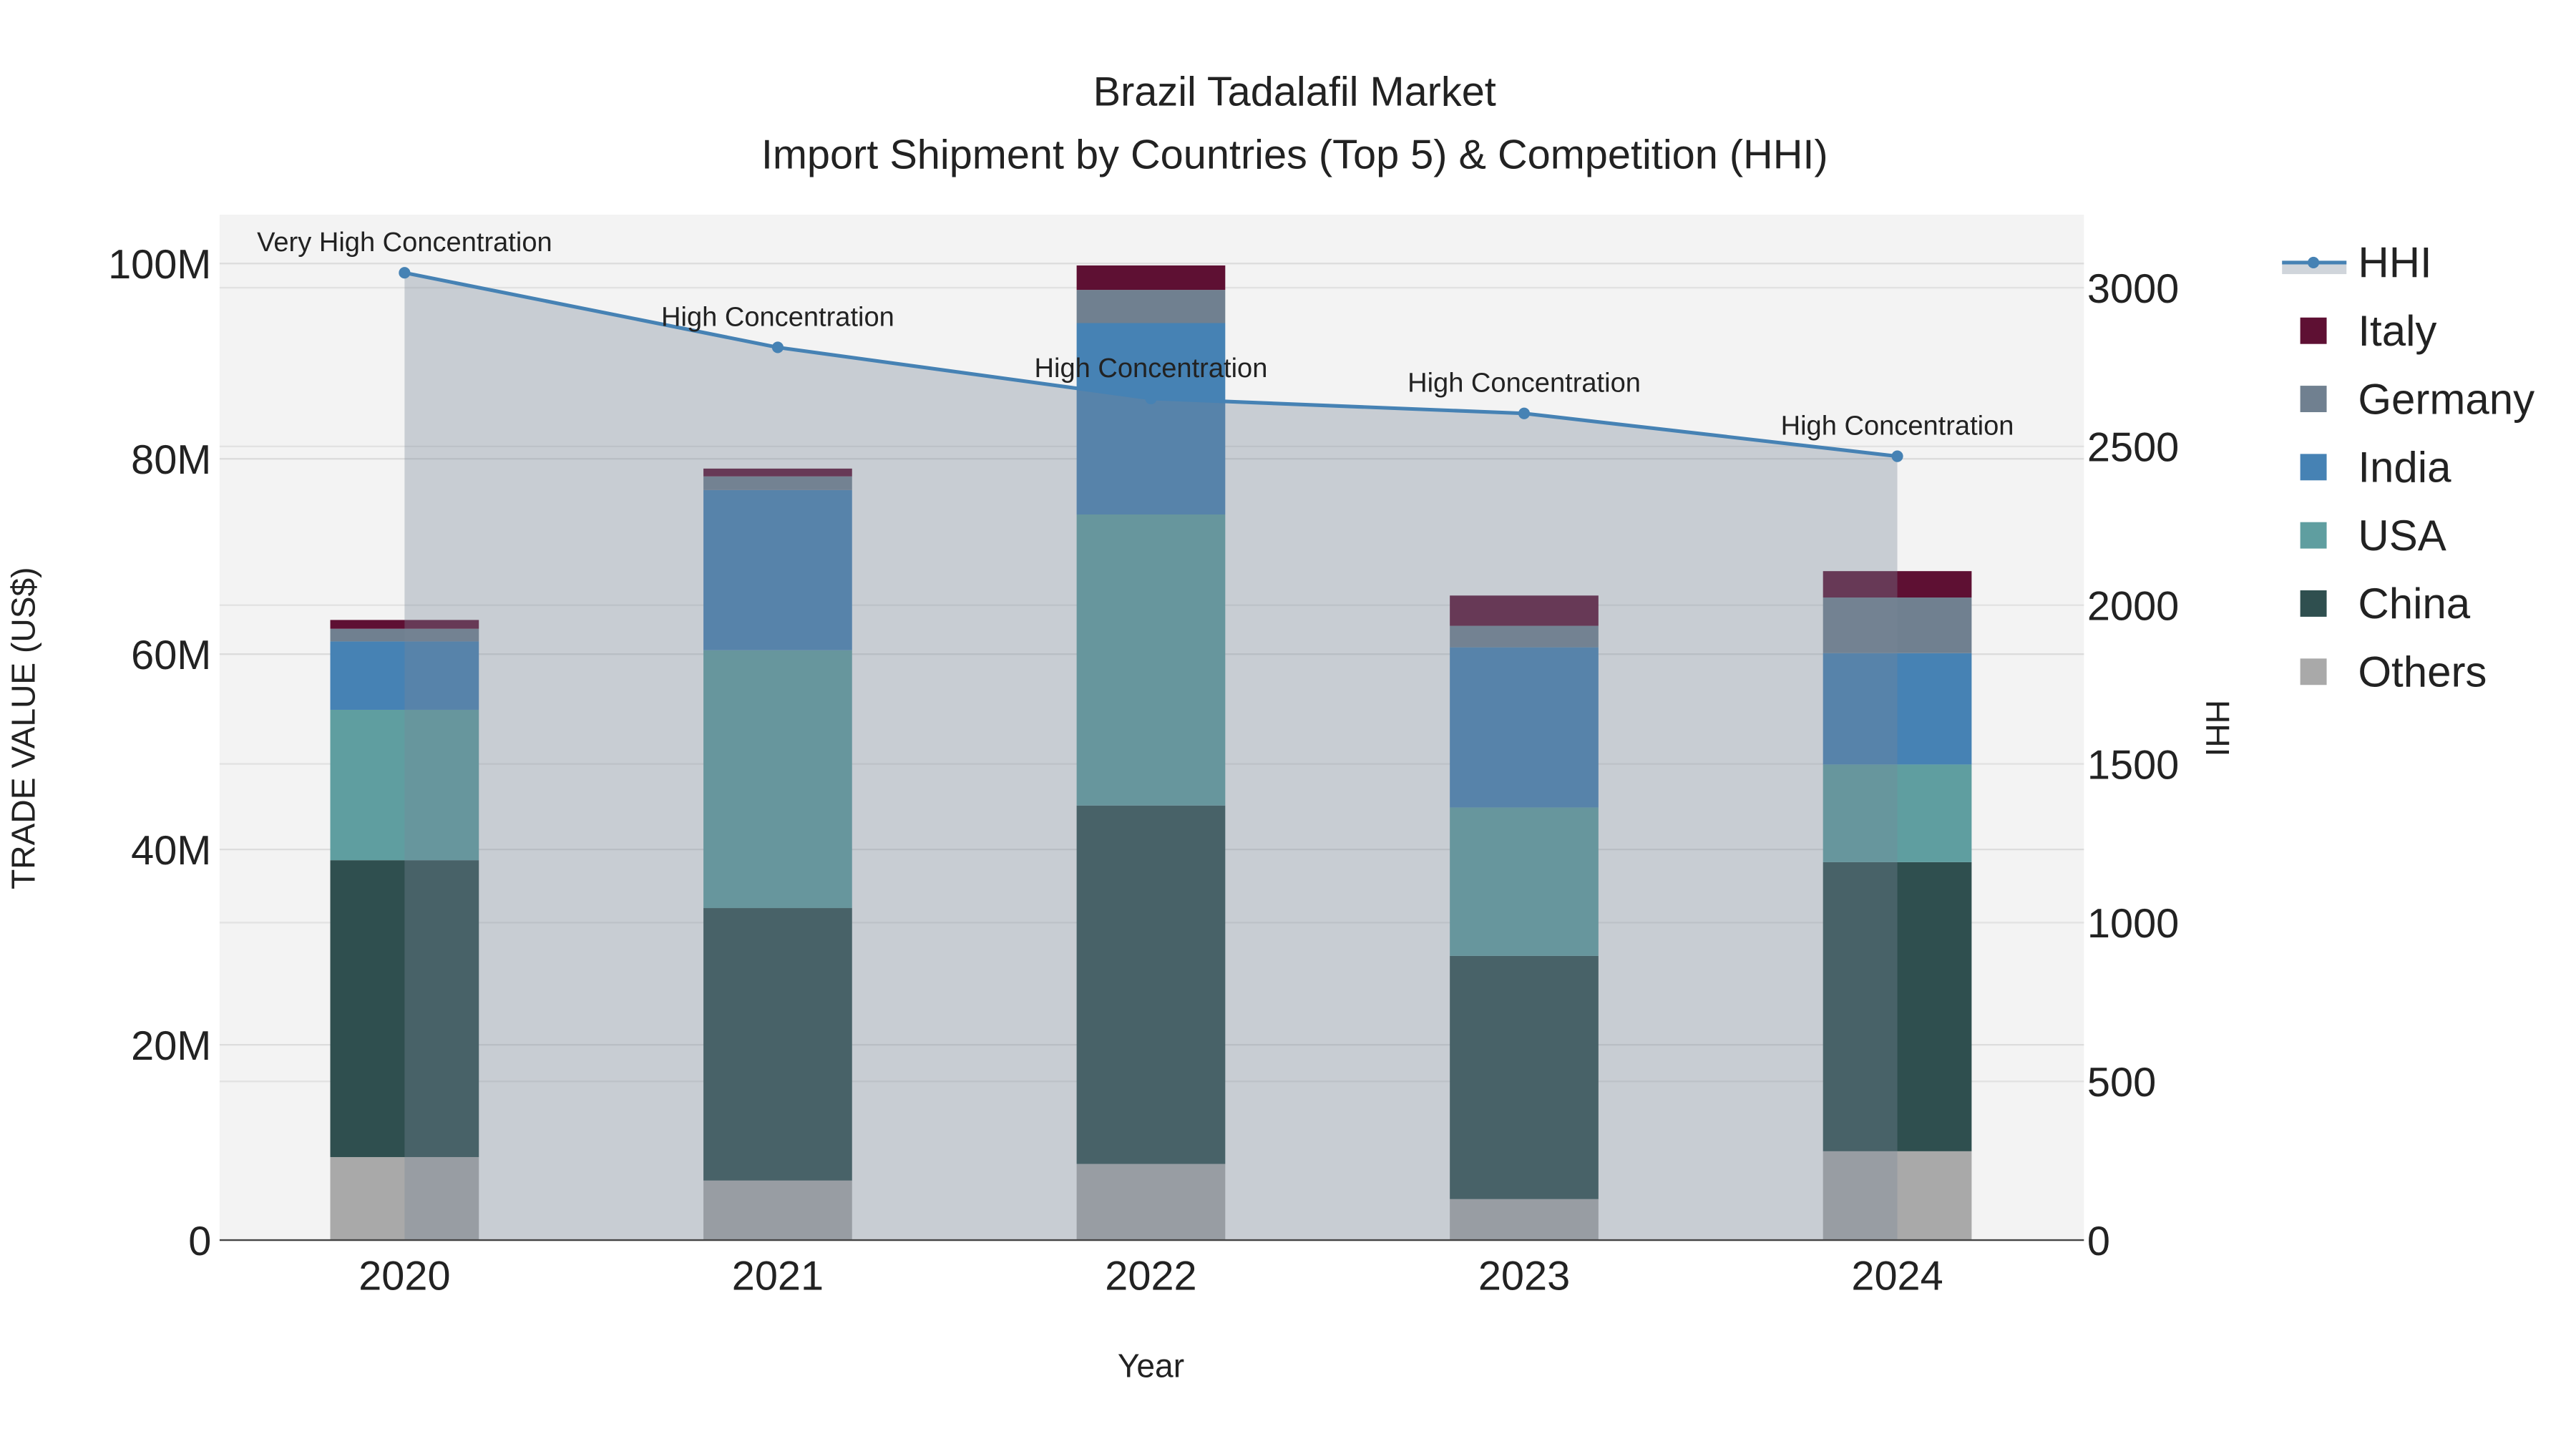 Image resolution: width=2576 pixels, height=1449 pixels. What do you see at coordinates (2314, 262) in the screenshot?
I see `legend-hhi-marker` at bounding box center [2314, 262].